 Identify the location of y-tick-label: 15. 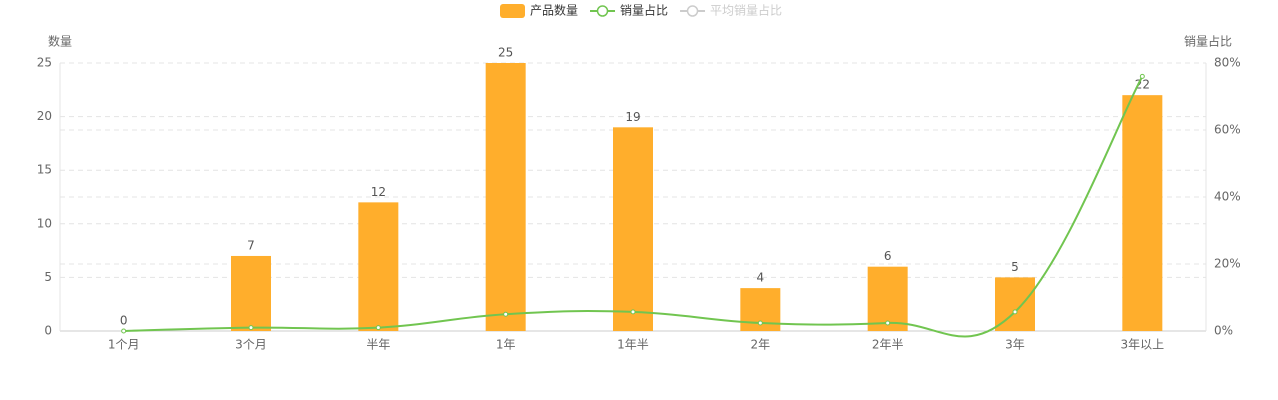
(44, 170).